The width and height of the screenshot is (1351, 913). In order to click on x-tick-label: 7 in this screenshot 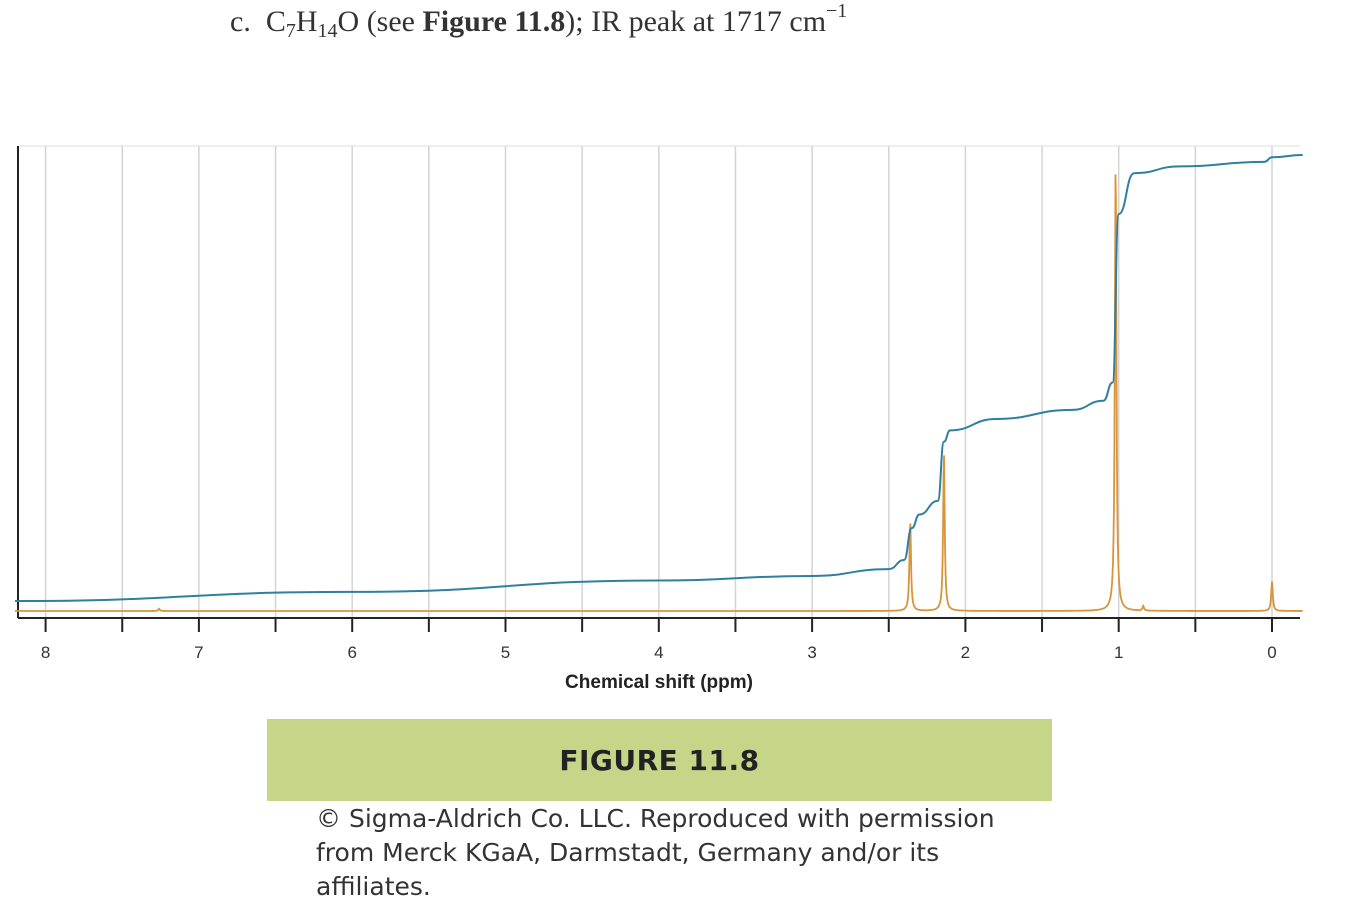, I will do `click(198, 652)`.